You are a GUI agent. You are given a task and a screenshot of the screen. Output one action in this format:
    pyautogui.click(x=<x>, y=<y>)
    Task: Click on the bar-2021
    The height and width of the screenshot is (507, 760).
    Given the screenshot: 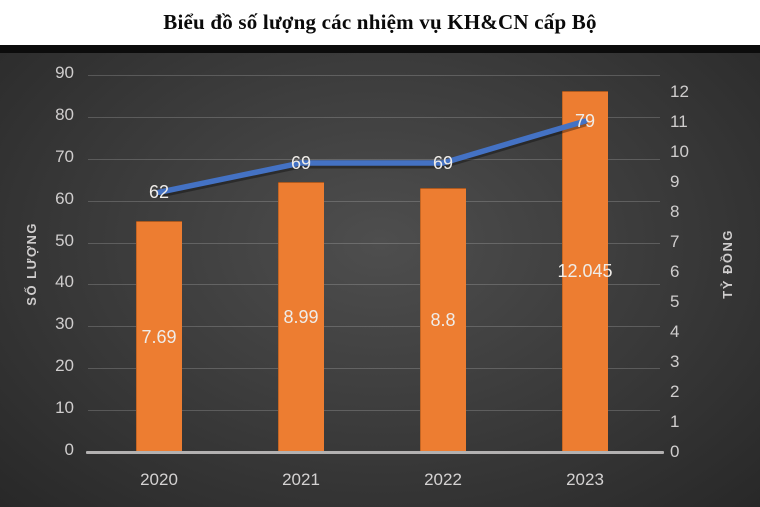 What is the action you would take?
    pyautogui.click(x=301, y=317)
    